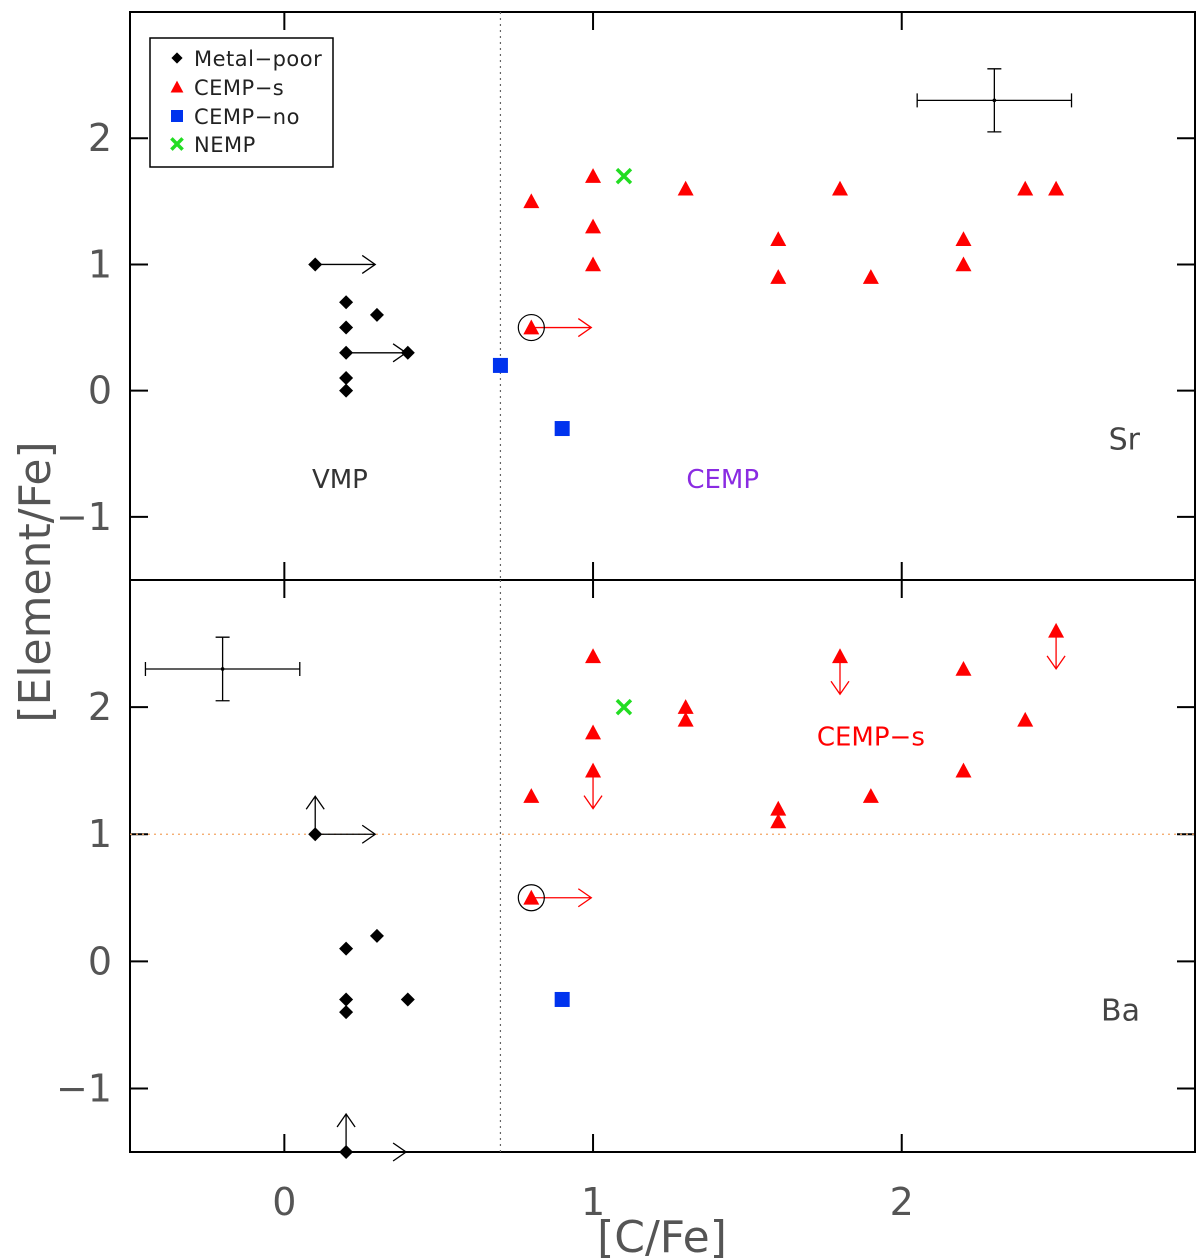 The image size is (1200, 1260). I want to click on panel-ba-circled-point, so click(531, 898).